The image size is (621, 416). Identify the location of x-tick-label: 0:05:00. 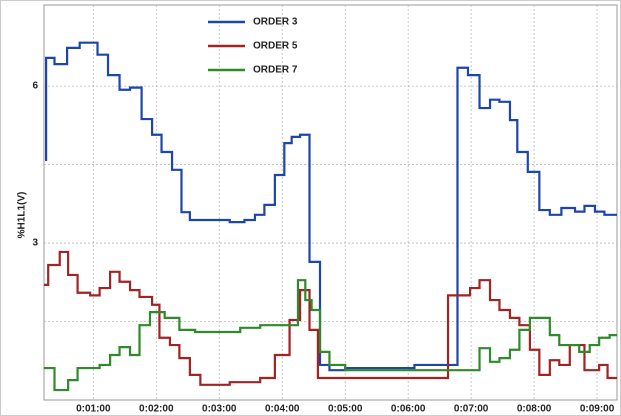
(345, 409).